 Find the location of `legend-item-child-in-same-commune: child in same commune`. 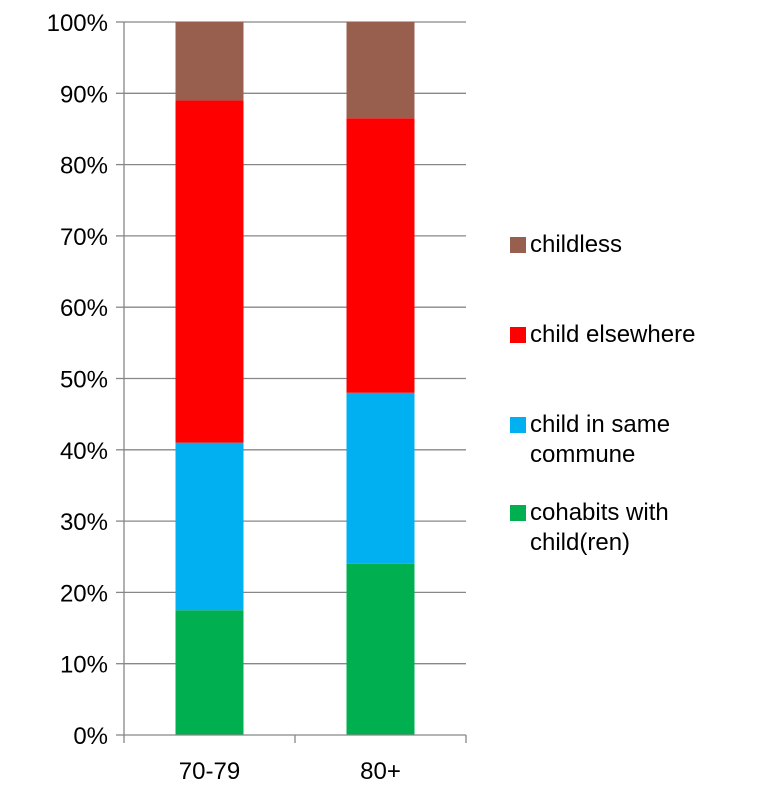

legend-item-child-in-same-commune: child in same commune is located at coordinates (630, 440).